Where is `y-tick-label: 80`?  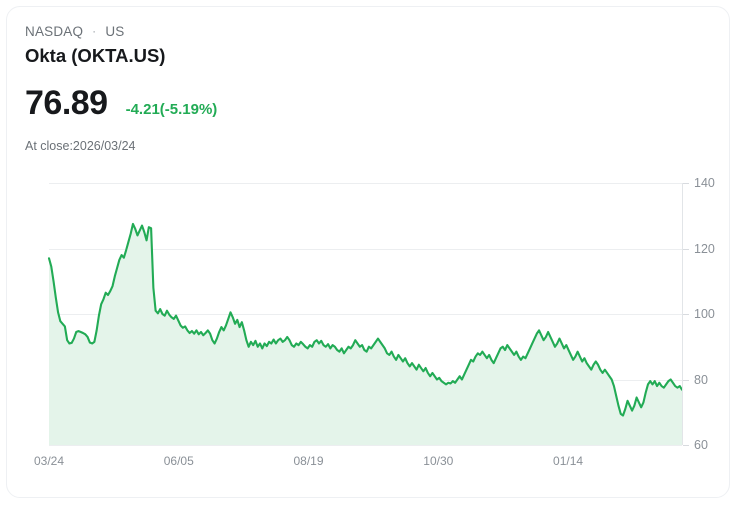 y-tick-label: 80 is located at coordinates (701, 380).